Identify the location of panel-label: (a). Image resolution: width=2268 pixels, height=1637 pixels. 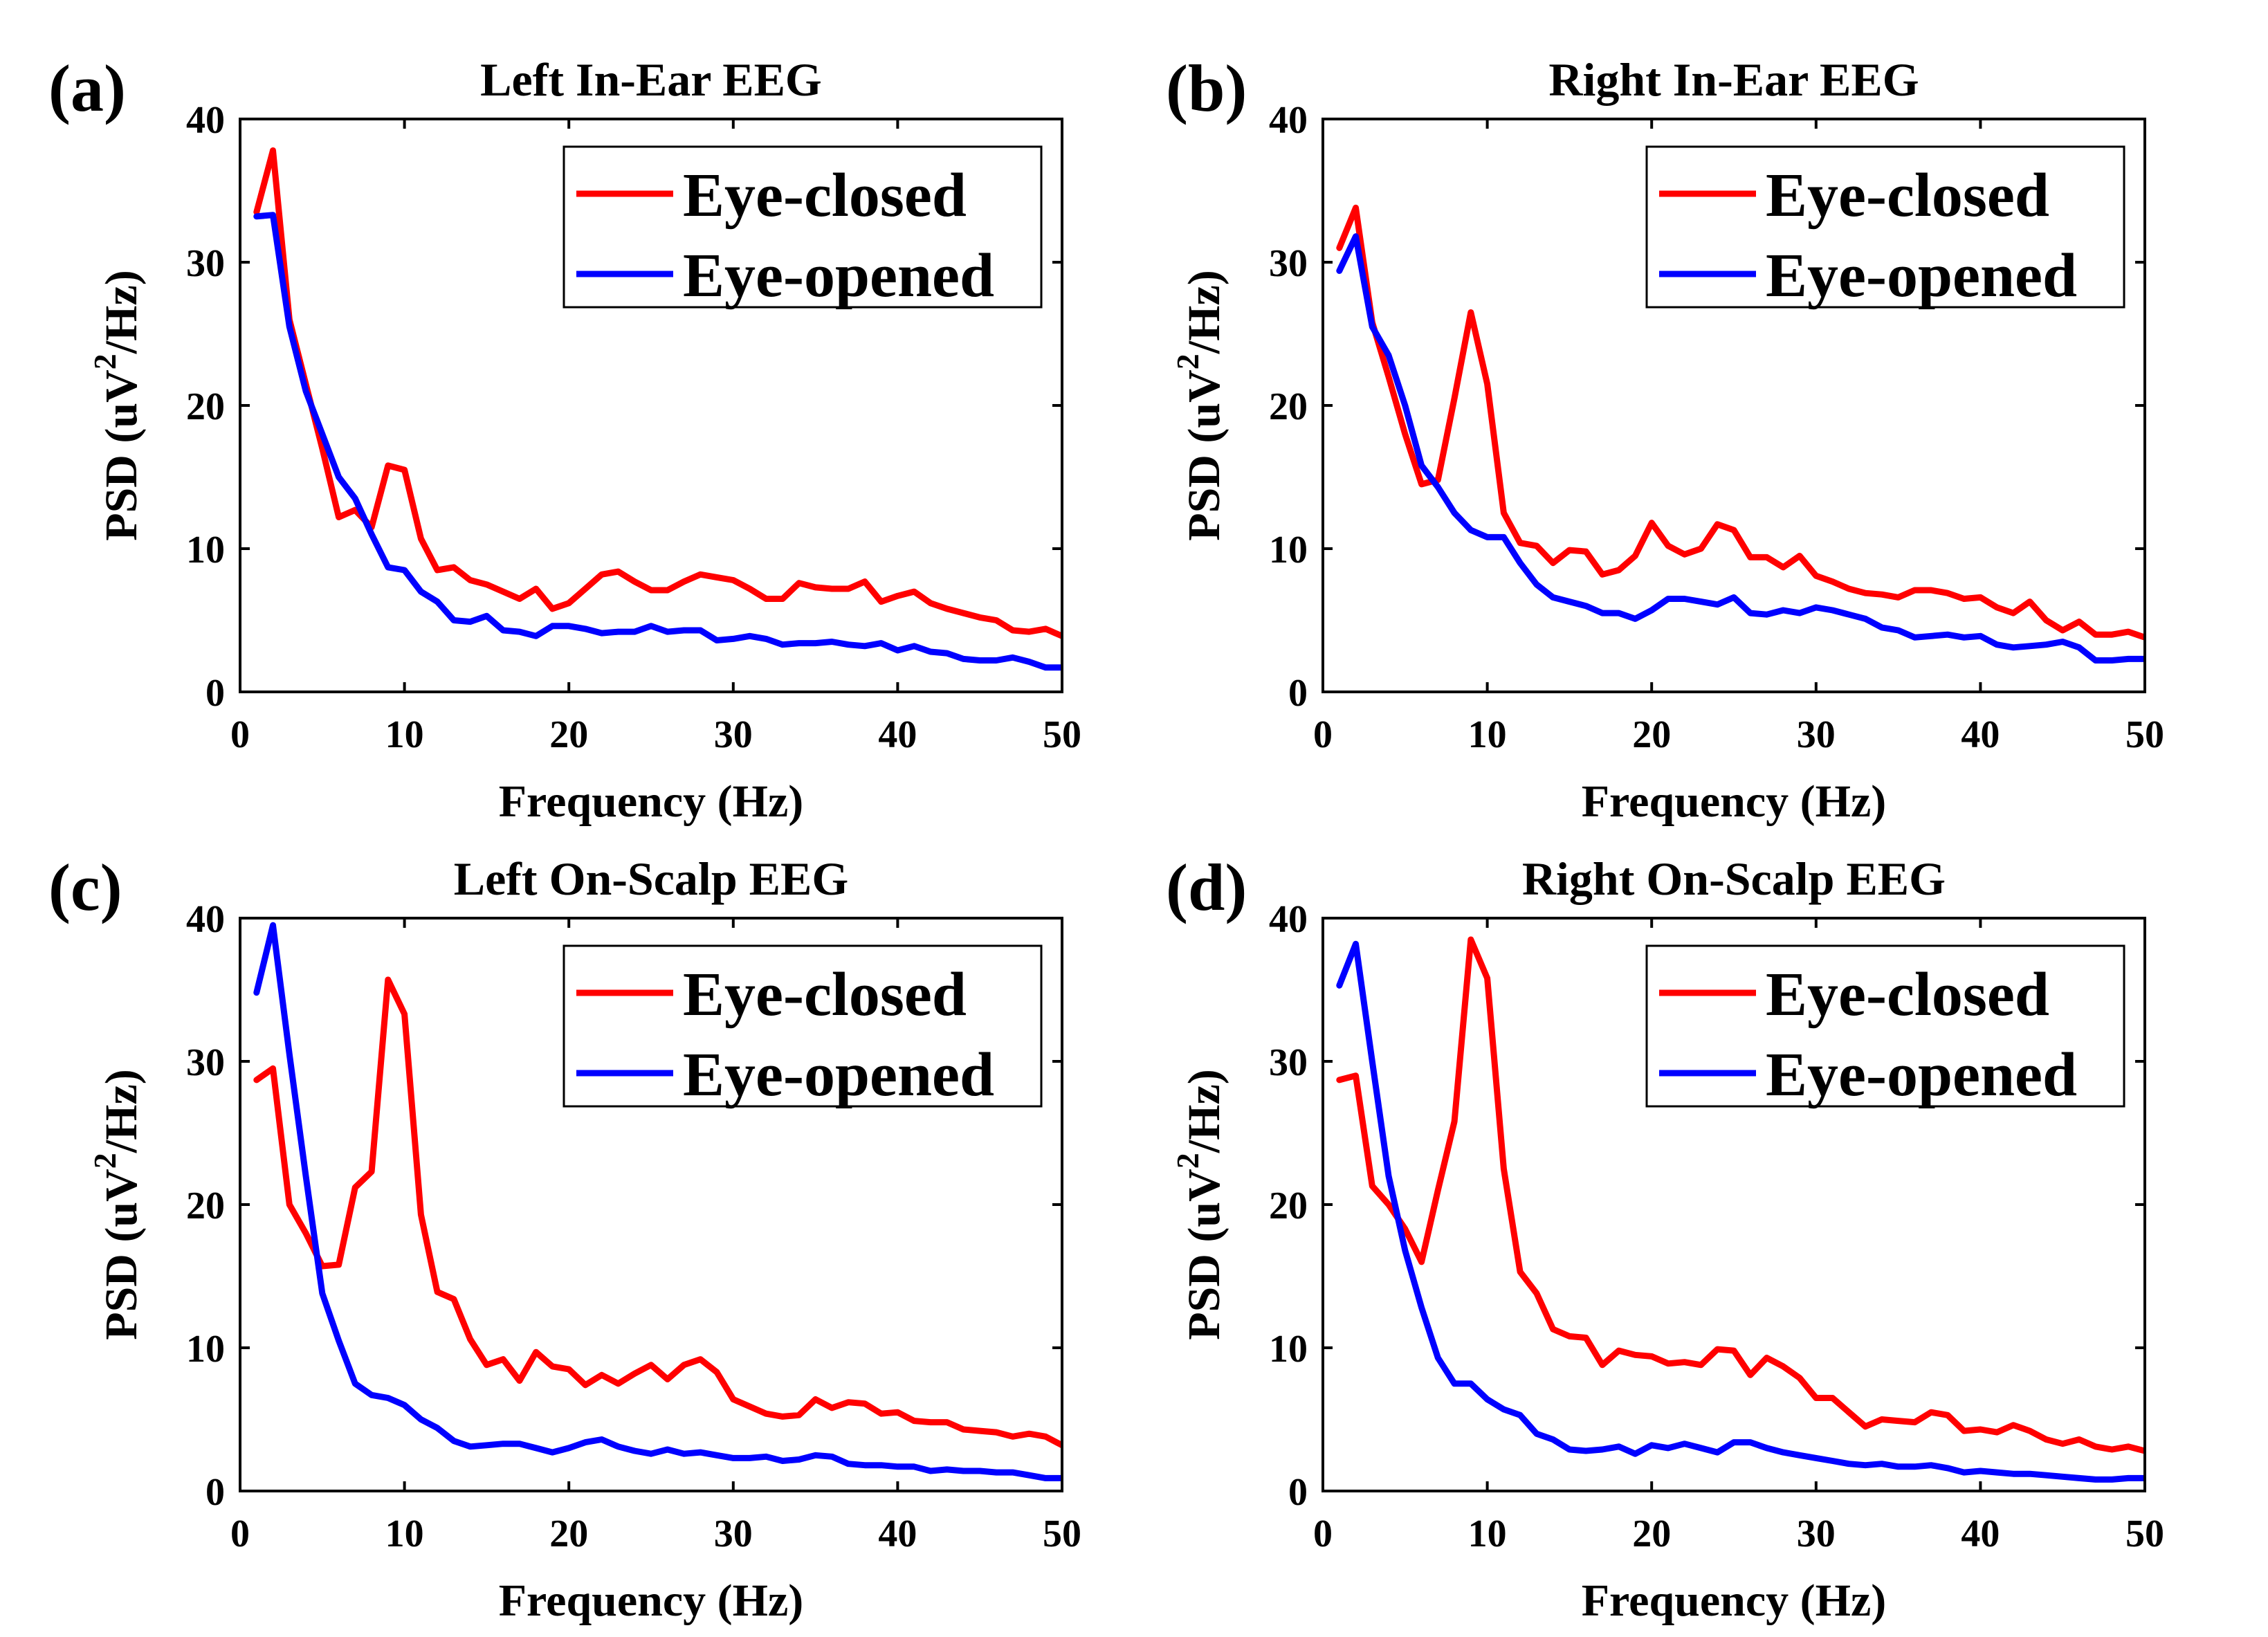
(87, 88).